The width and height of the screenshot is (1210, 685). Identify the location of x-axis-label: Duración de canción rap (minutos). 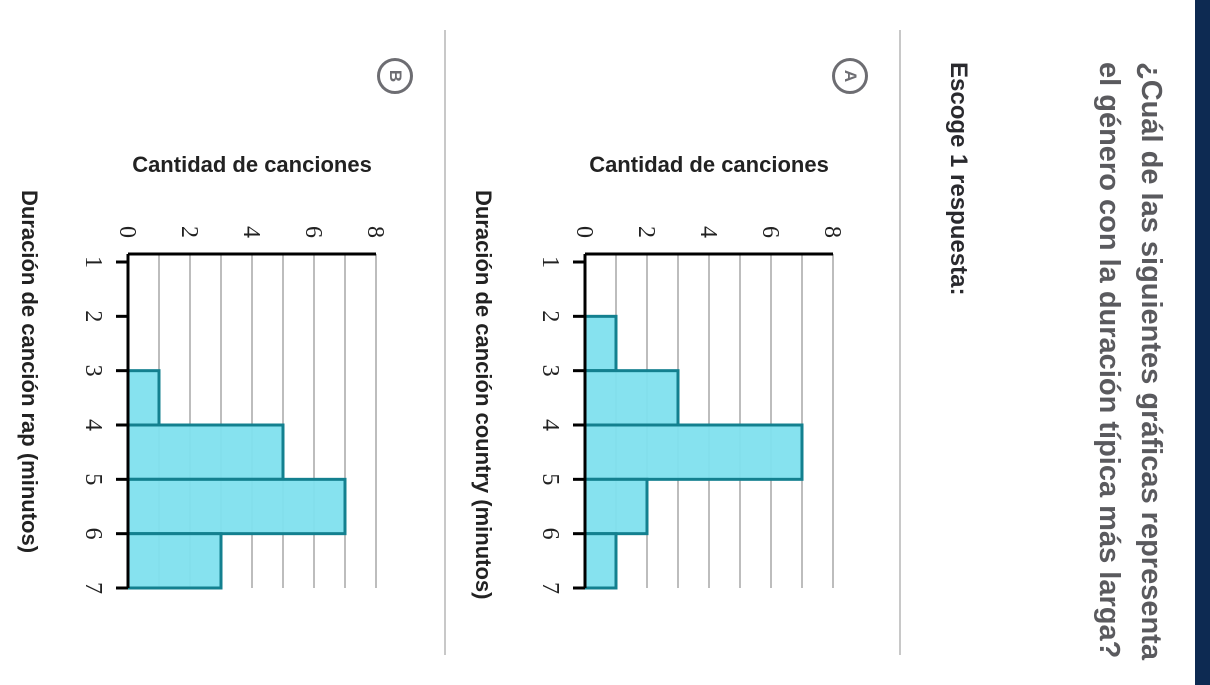
(29, 372).